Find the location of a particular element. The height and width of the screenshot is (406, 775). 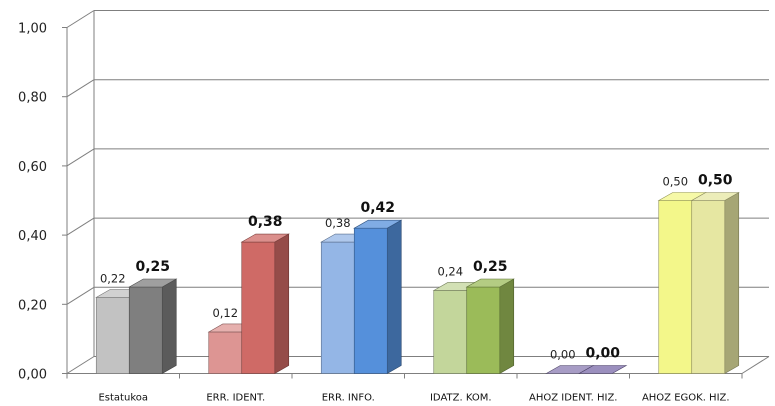

y-tick-label: 0,40 is located at coordinates (32, 236).